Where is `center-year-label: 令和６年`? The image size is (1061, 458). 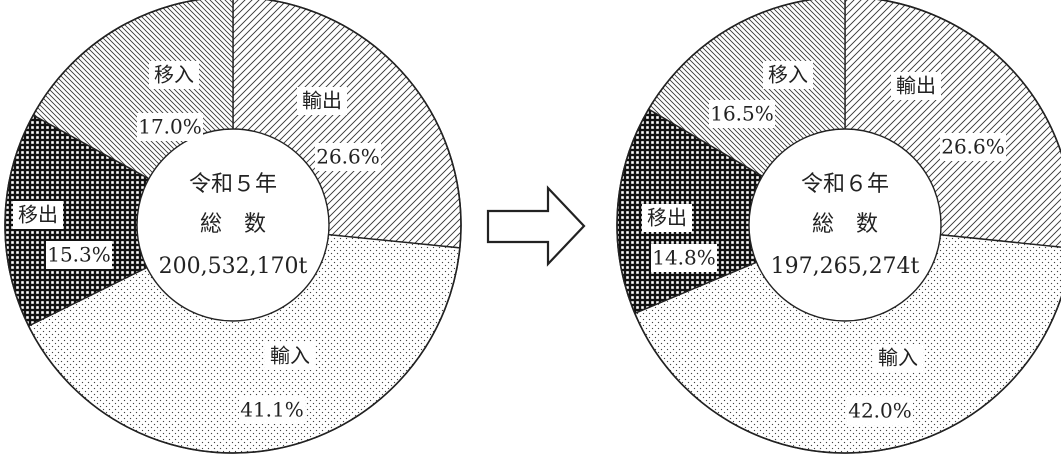
center-year-label: 令和６年 is located at coordinates (845, 184).